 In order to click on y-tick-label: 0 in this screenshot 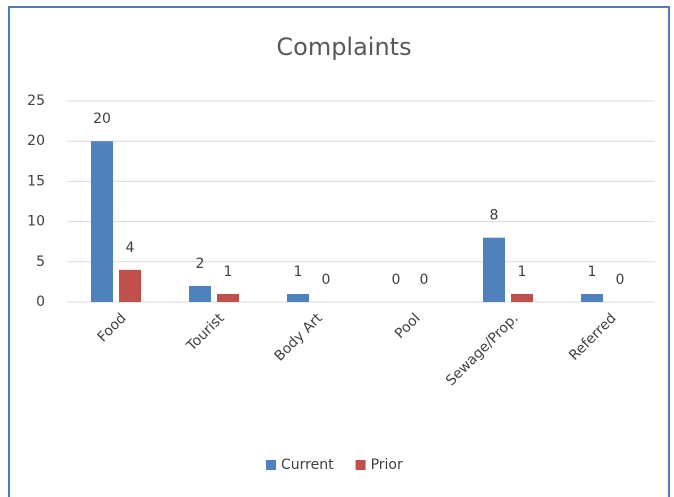, I will do `click(40, 302)`.